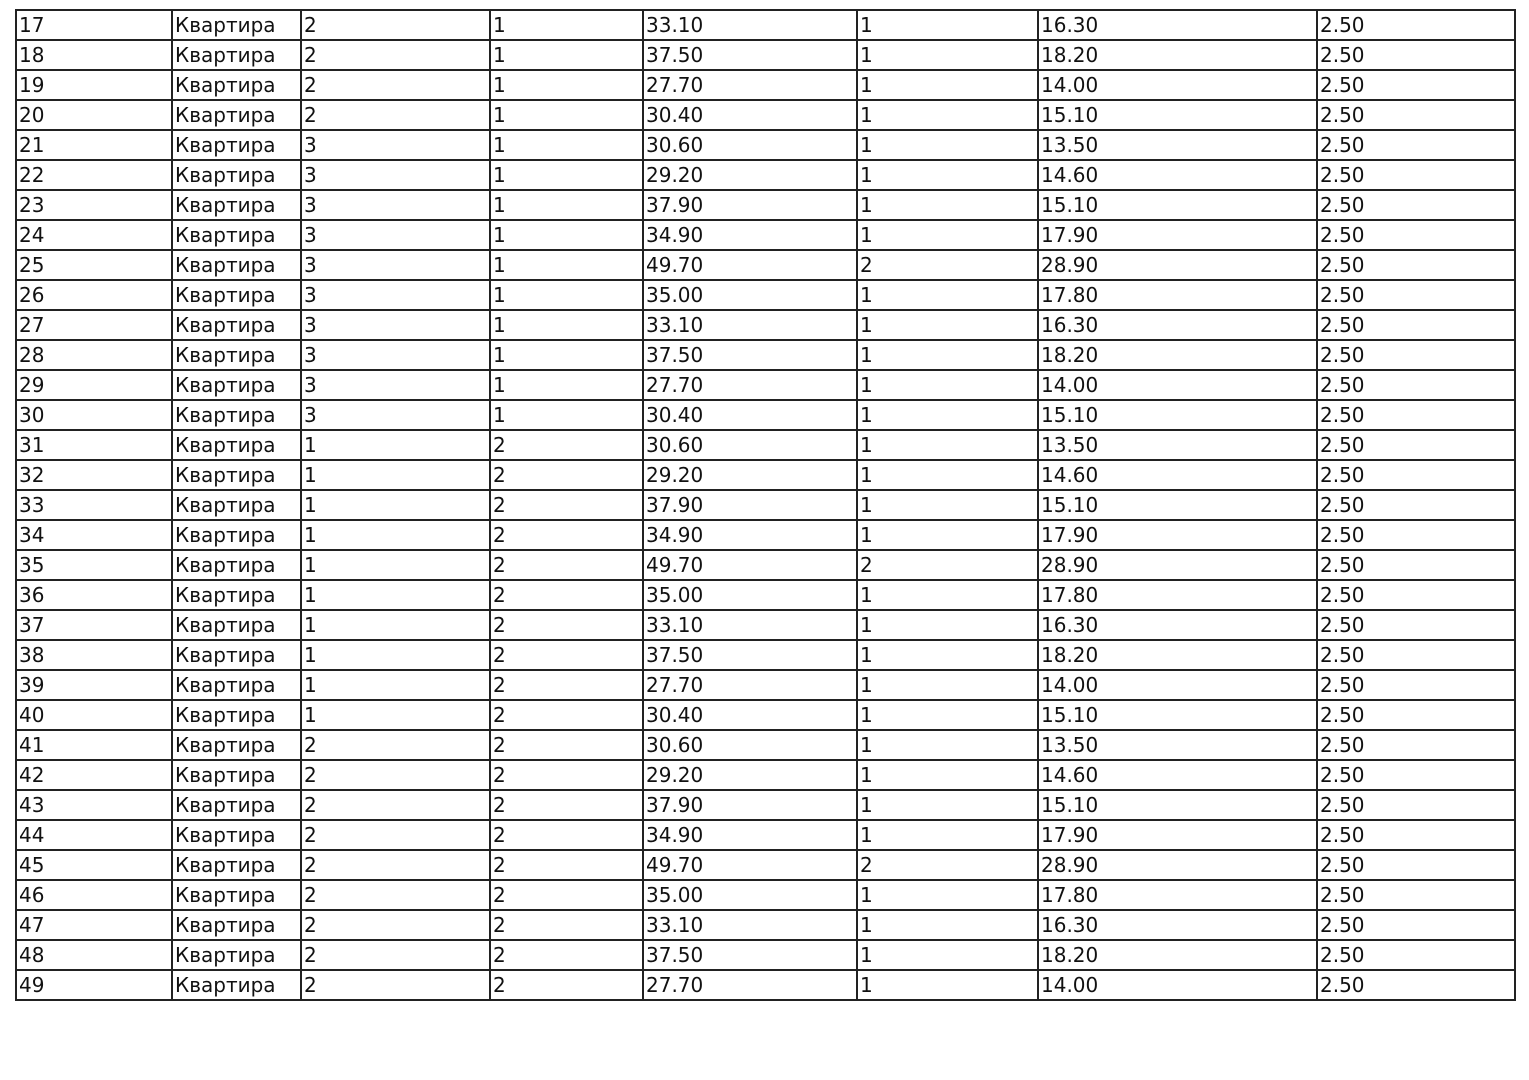 The image size is (1529, 1080). Describe the element at coordinates (1177, 895) in the screenshot. I see `table-cell: 17.80` at that location.